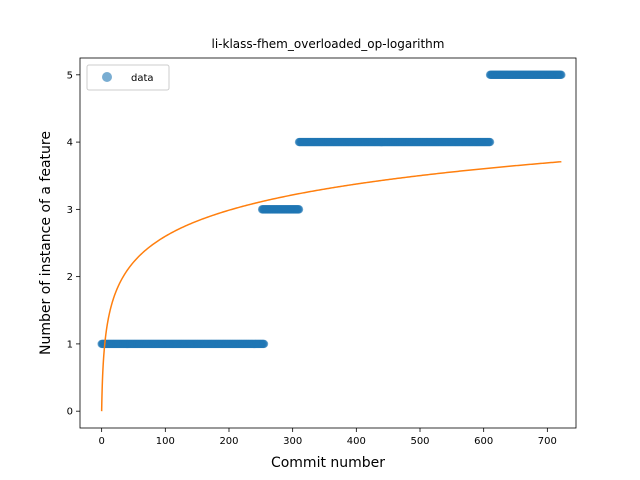 The height and width of the screenshot is (480, 640). Describe the element at coordinates (70, 344) in the screenshot. I see `y-tick-label: 1` at that location.